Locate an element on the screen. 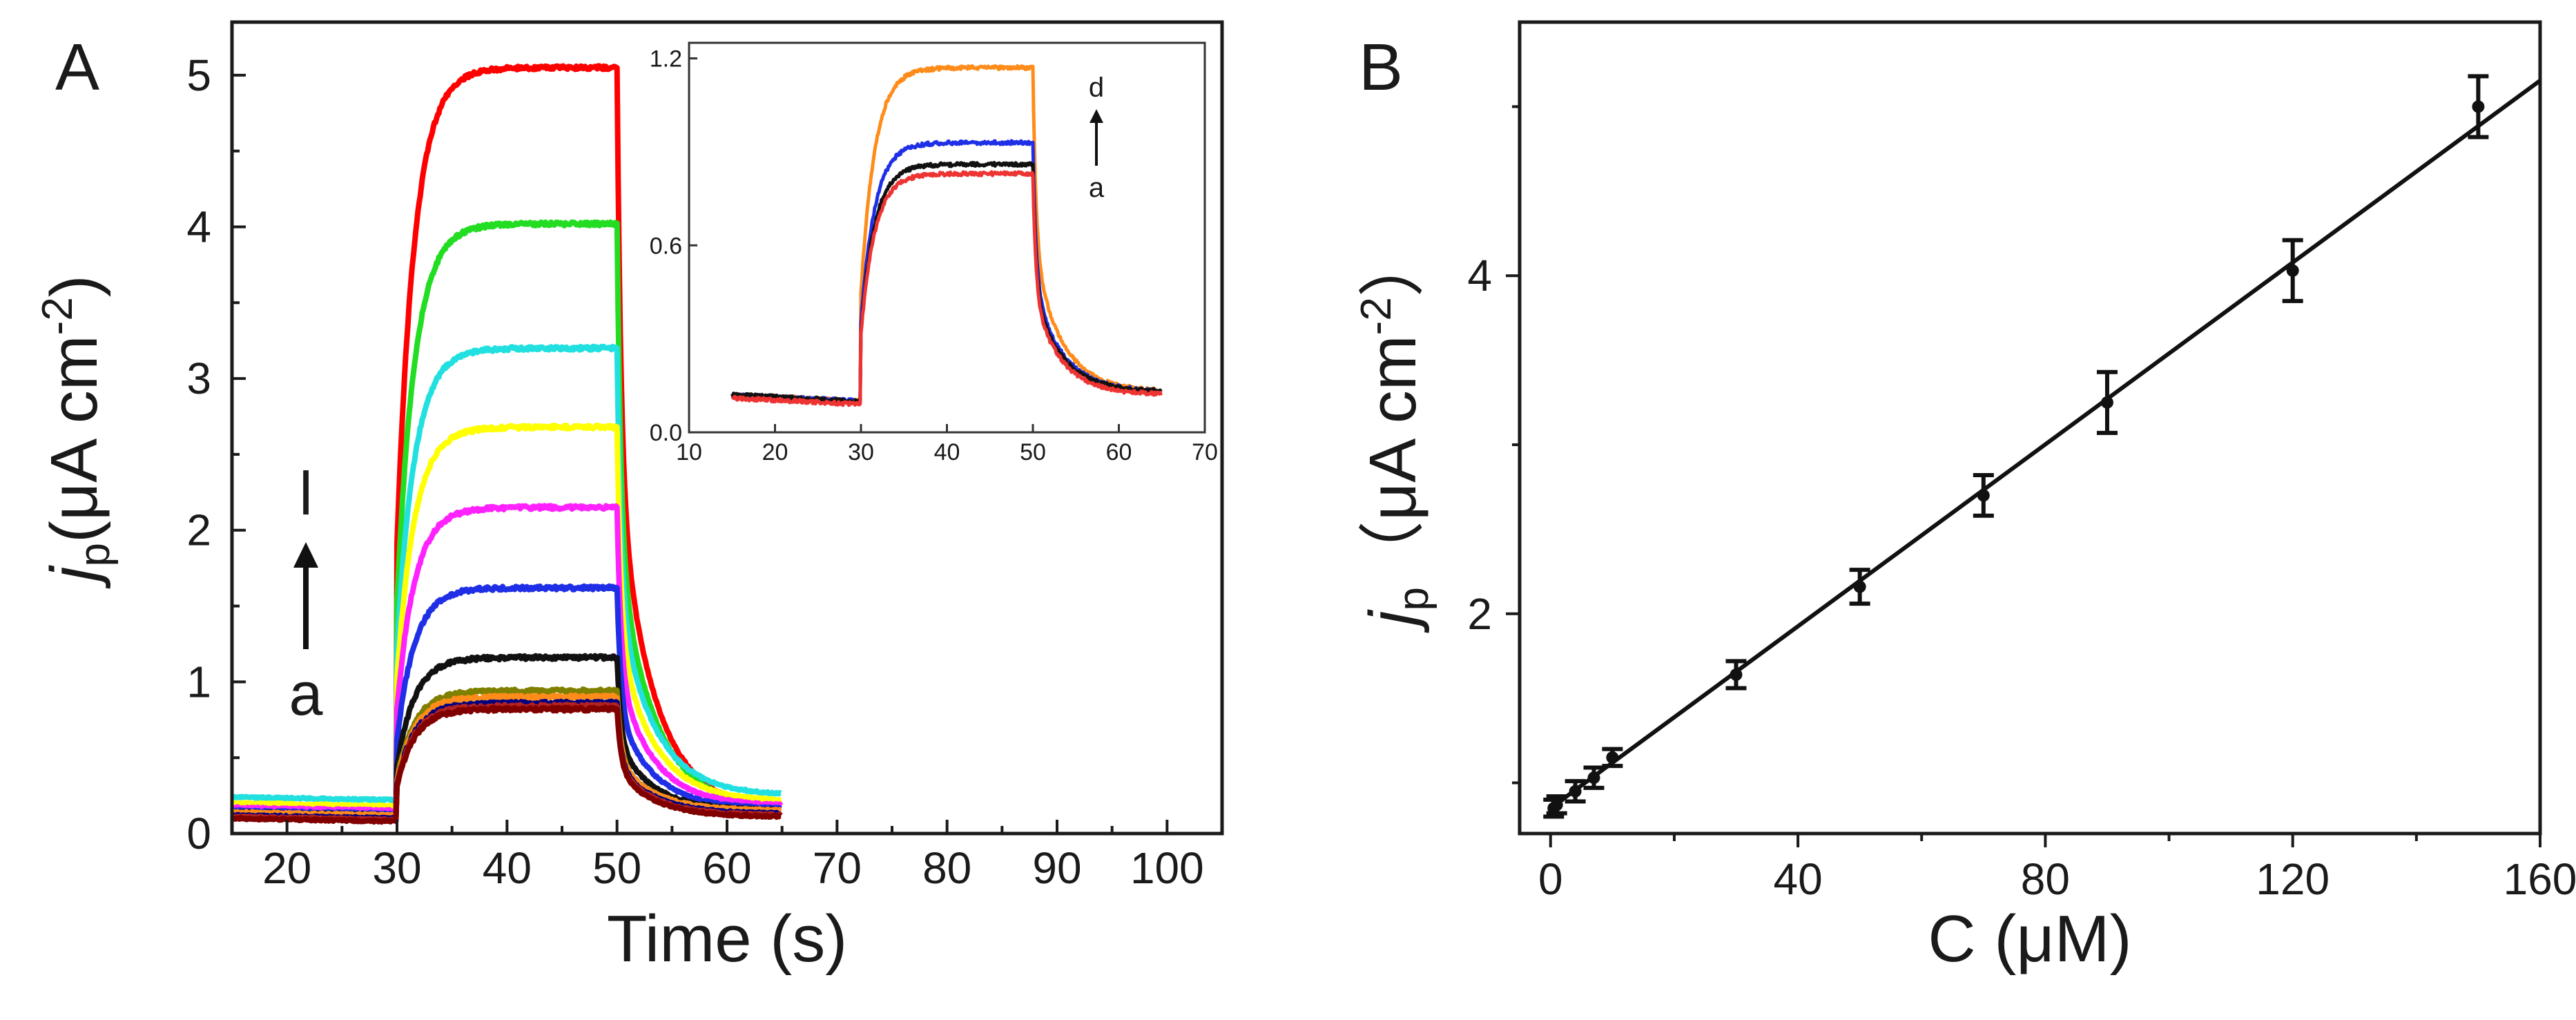  inset-x-tick-label: 20 is located at coordinates (775, 452).